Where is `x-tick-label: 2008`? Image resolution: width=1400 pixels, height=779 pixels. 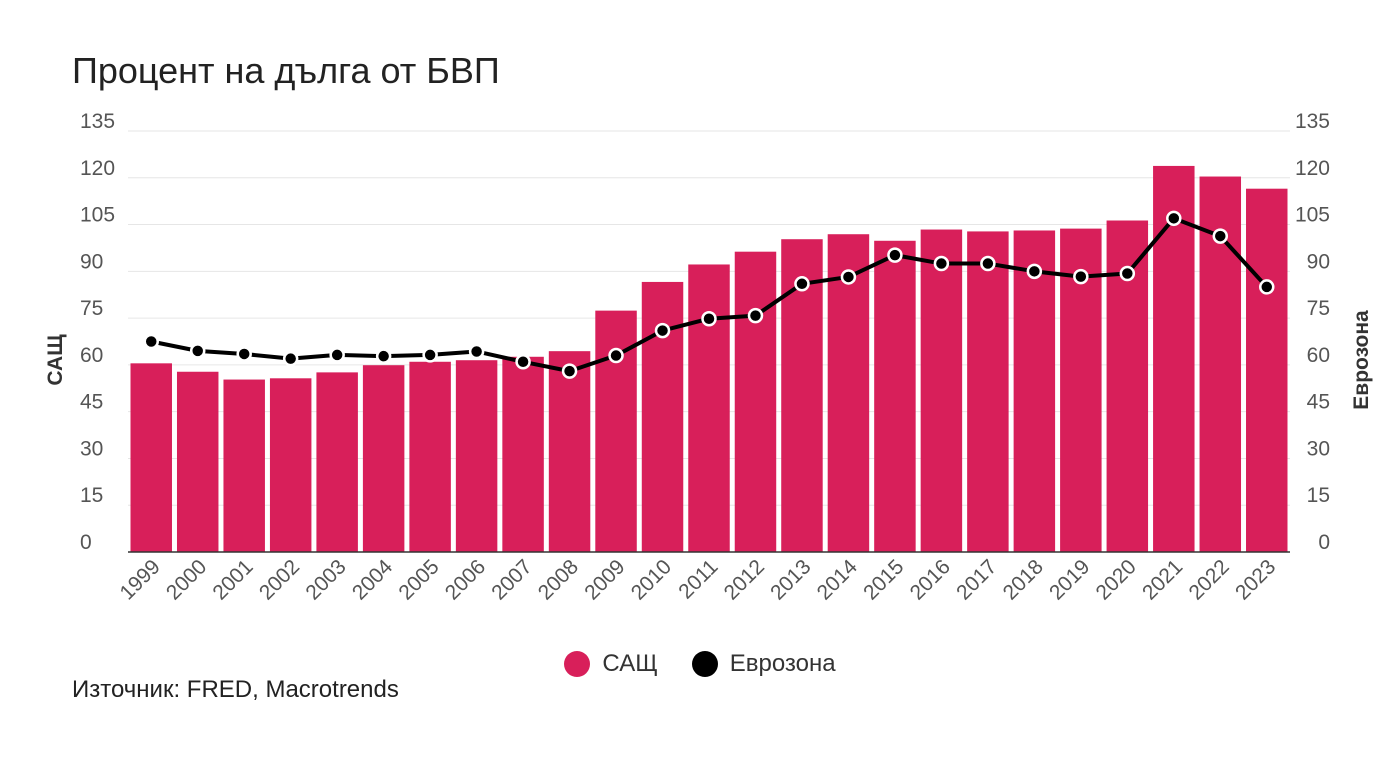
x-tick-label: 2008 is located at coordinates (558, 579).